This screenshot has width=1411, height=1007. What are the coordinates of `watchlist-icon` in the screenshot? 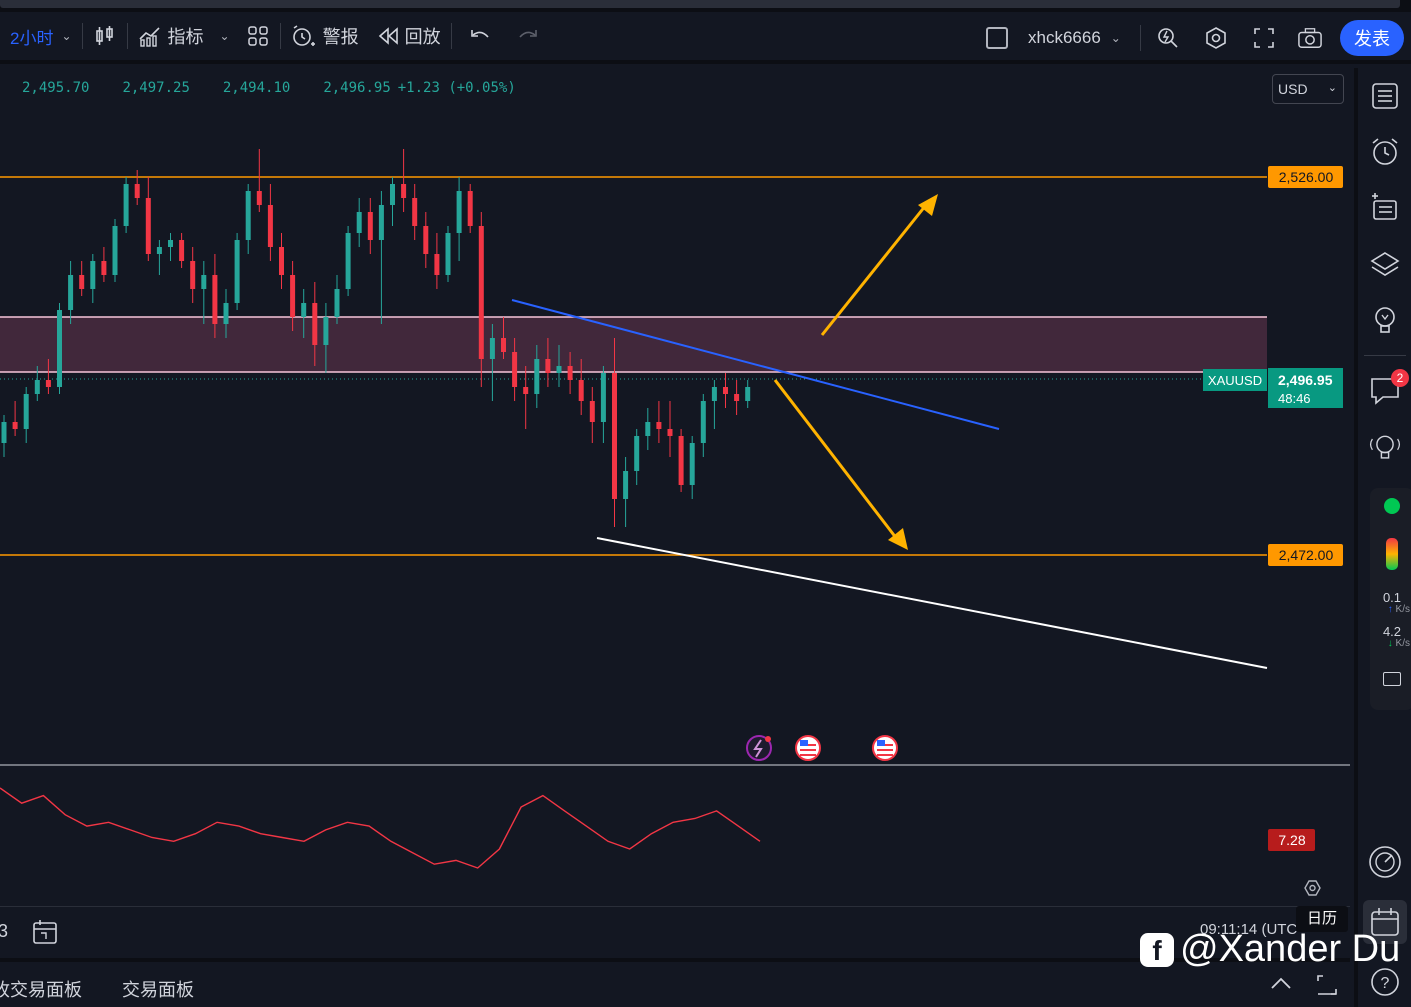 It's located at (1385, 96).